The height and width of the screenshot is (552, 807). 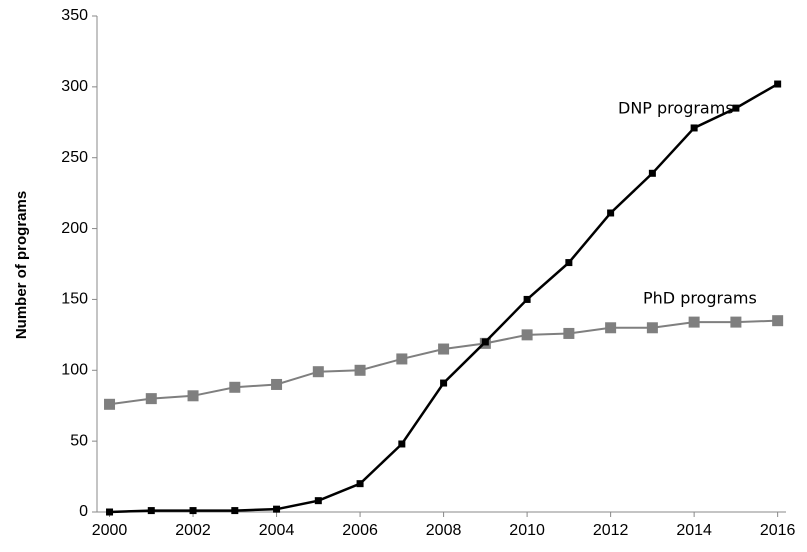 What do you see at coordinates (74, 15) in the screenshot?
I see `y-tick-label: 350` at bounding box center [74, 15].